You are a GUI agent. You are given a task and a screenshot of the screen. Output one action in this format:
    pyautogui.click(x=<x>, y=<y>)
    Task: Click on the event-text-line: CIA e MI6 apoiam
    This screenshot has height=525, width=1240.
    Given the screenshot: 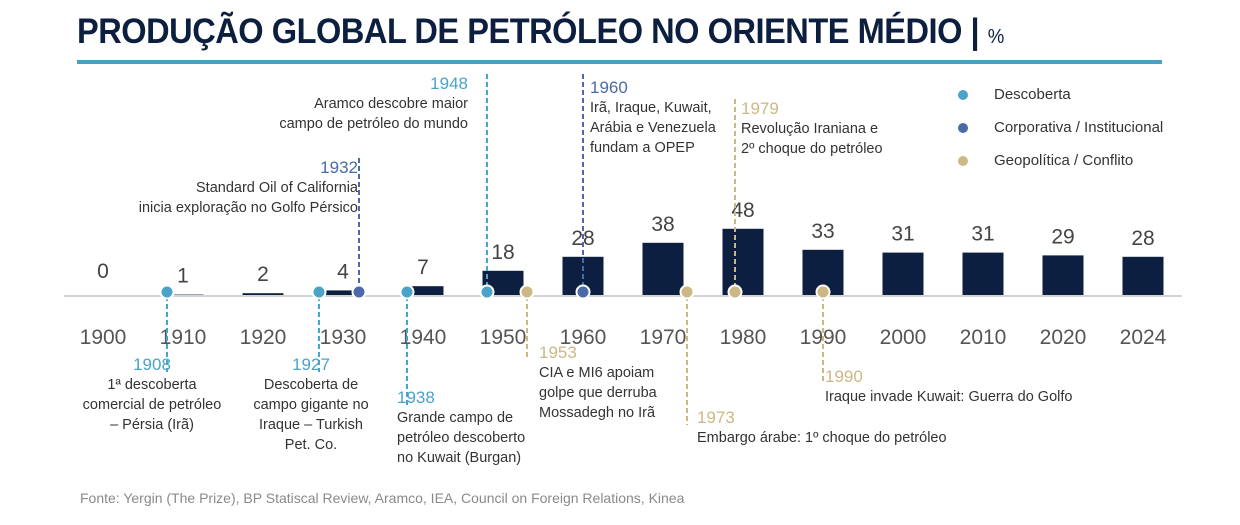 What is the action you would take?
    pyautogui.click(x=597, y=373)
    